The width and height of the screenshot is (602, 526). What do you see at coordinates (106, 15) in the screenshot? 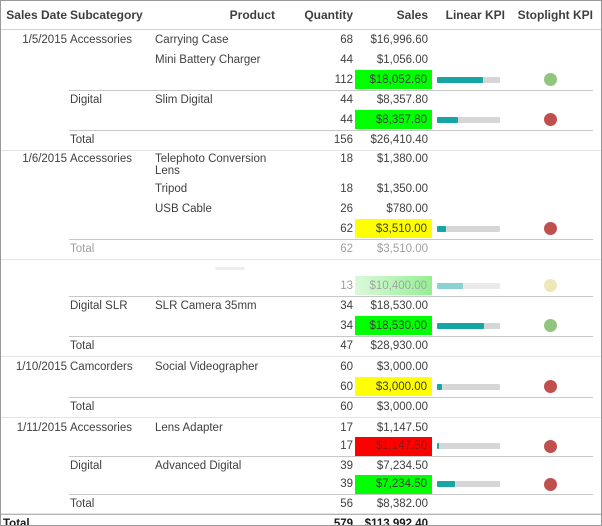
I see `column-header-subcategory: Subcategory` at bounding box center [106, 15].